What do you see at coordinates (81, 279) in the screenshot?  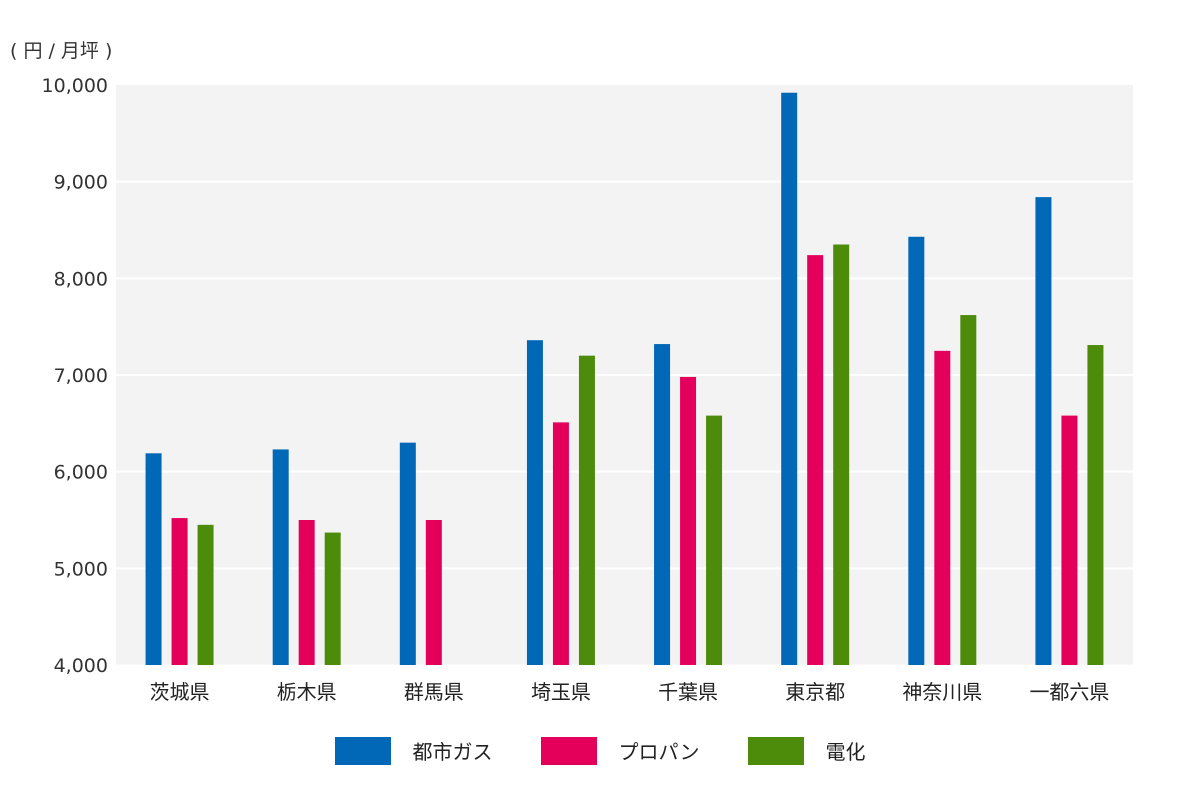 I see `y-tick-label: 8,000` at bounding box center [81, 279].